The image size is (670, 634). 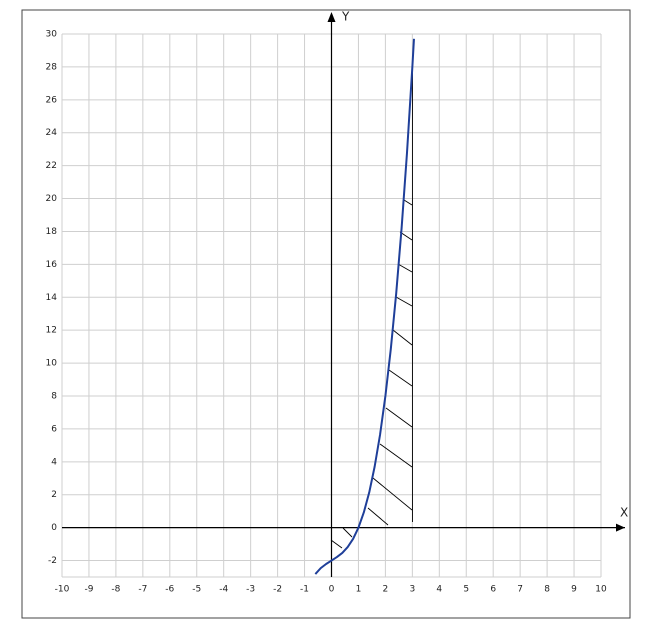 I want to click on x-tick-label: 0, so click(x=332, y=590).